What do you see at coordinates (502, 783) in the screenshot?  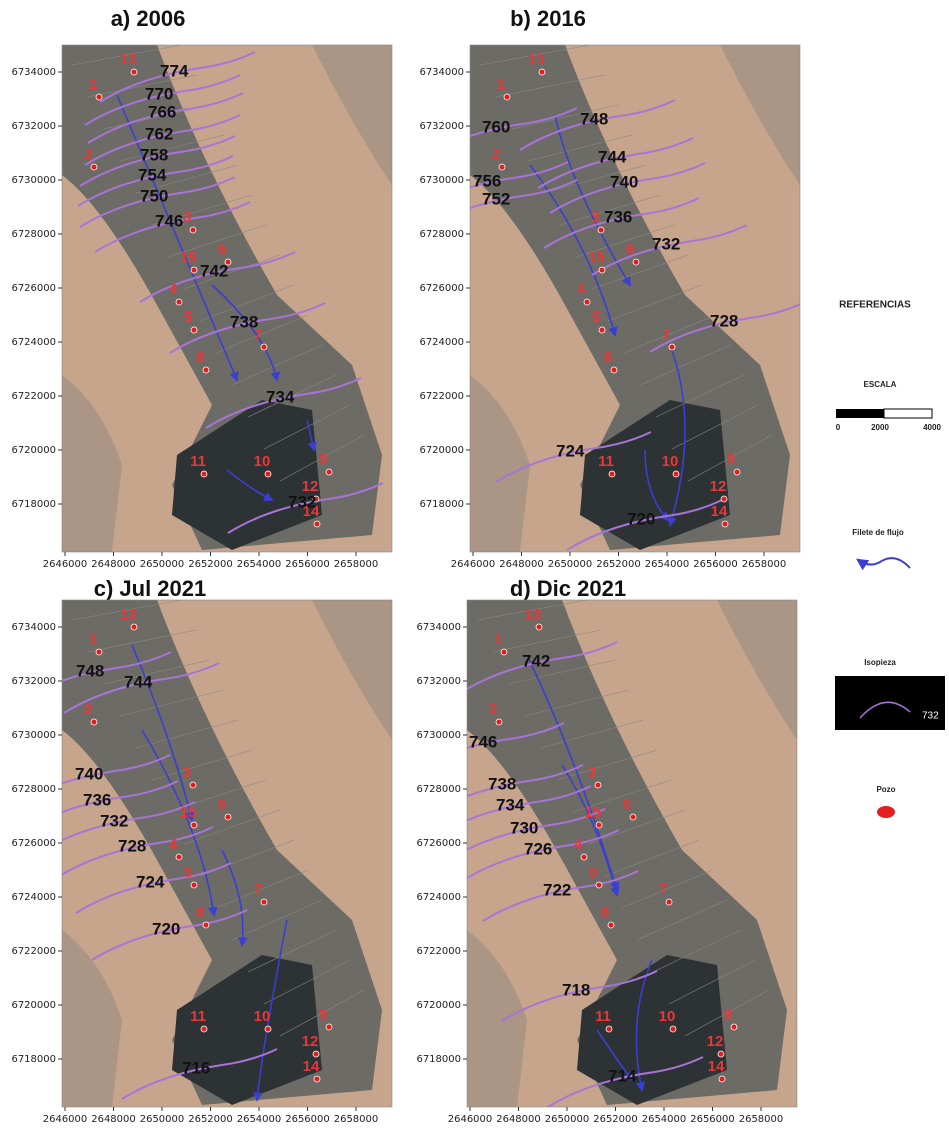 I see `isopieza-label: 738` at bounding box center [502, 783].